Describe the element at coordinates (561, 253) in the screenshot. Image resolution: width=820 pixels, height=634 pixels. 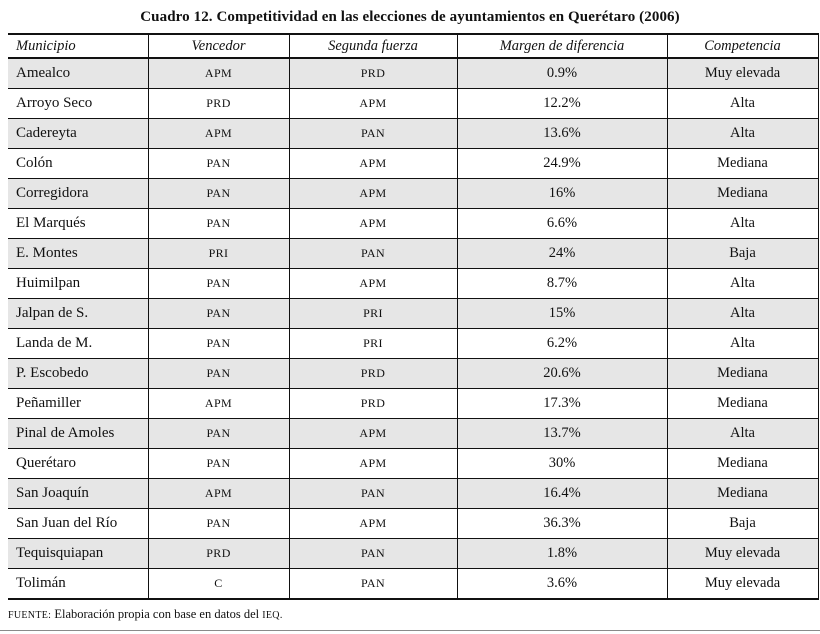
I see `table-cell: 24%` at that location.